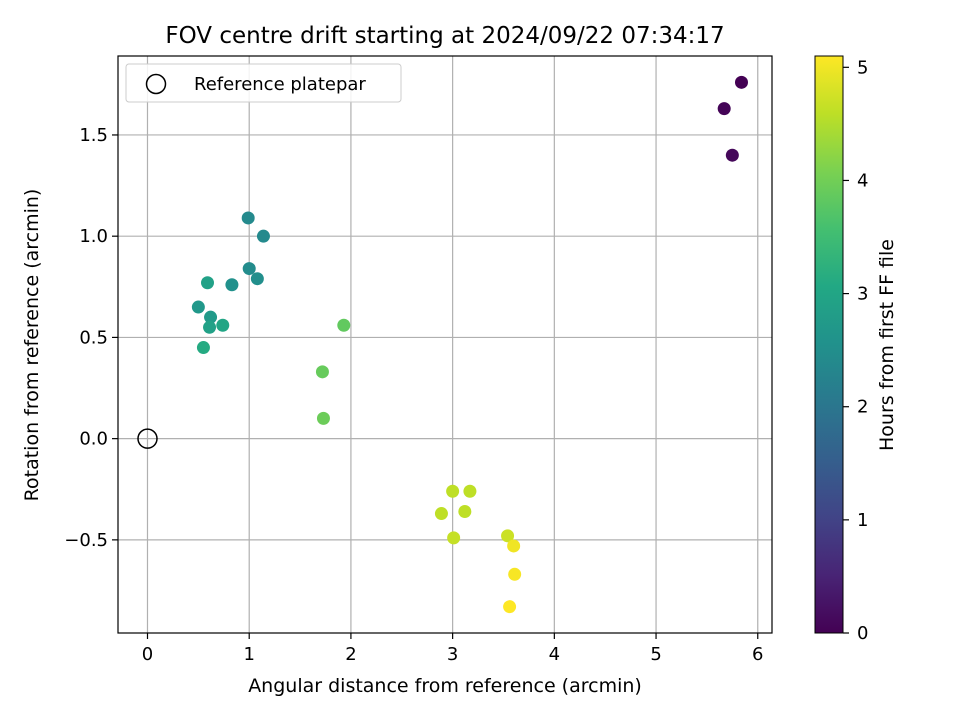 This screenshot has height=720, width=960. I want to click on y-axis-label: Rotation from reference (arcmin), so click(32, 345).